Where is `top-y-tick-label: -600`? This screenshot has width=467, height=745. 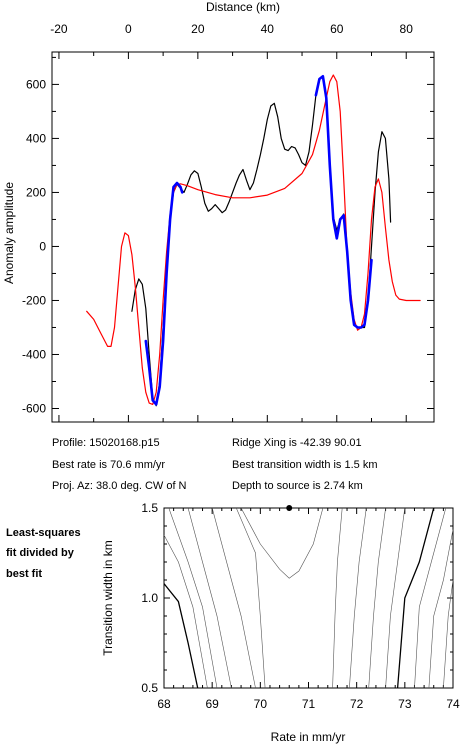 top-y-tick-label: -600 is located at coordinates (34, 408).